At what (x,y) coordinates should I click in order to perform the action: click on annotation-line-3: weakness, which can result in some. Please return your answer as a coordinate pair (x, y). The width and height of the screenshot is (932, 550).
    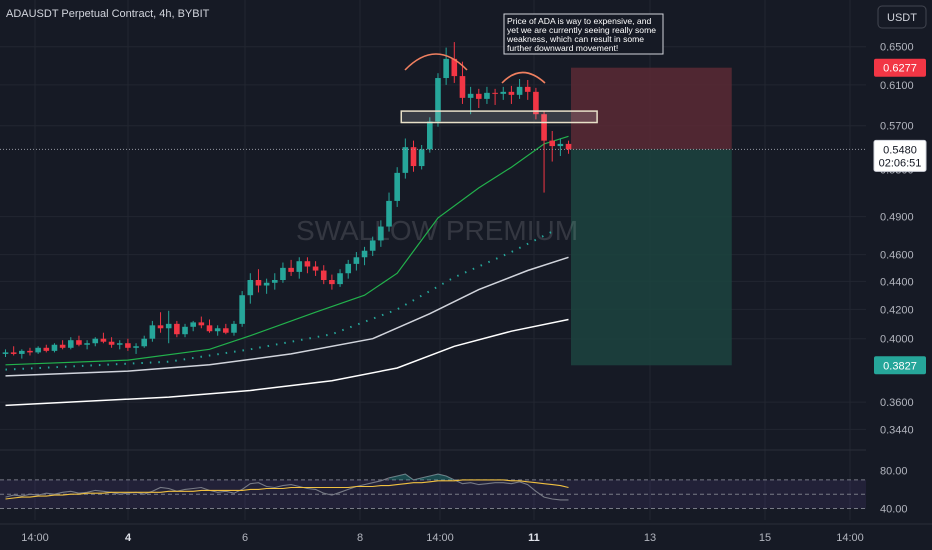
    Looking at the image, I should click on (575, 39).